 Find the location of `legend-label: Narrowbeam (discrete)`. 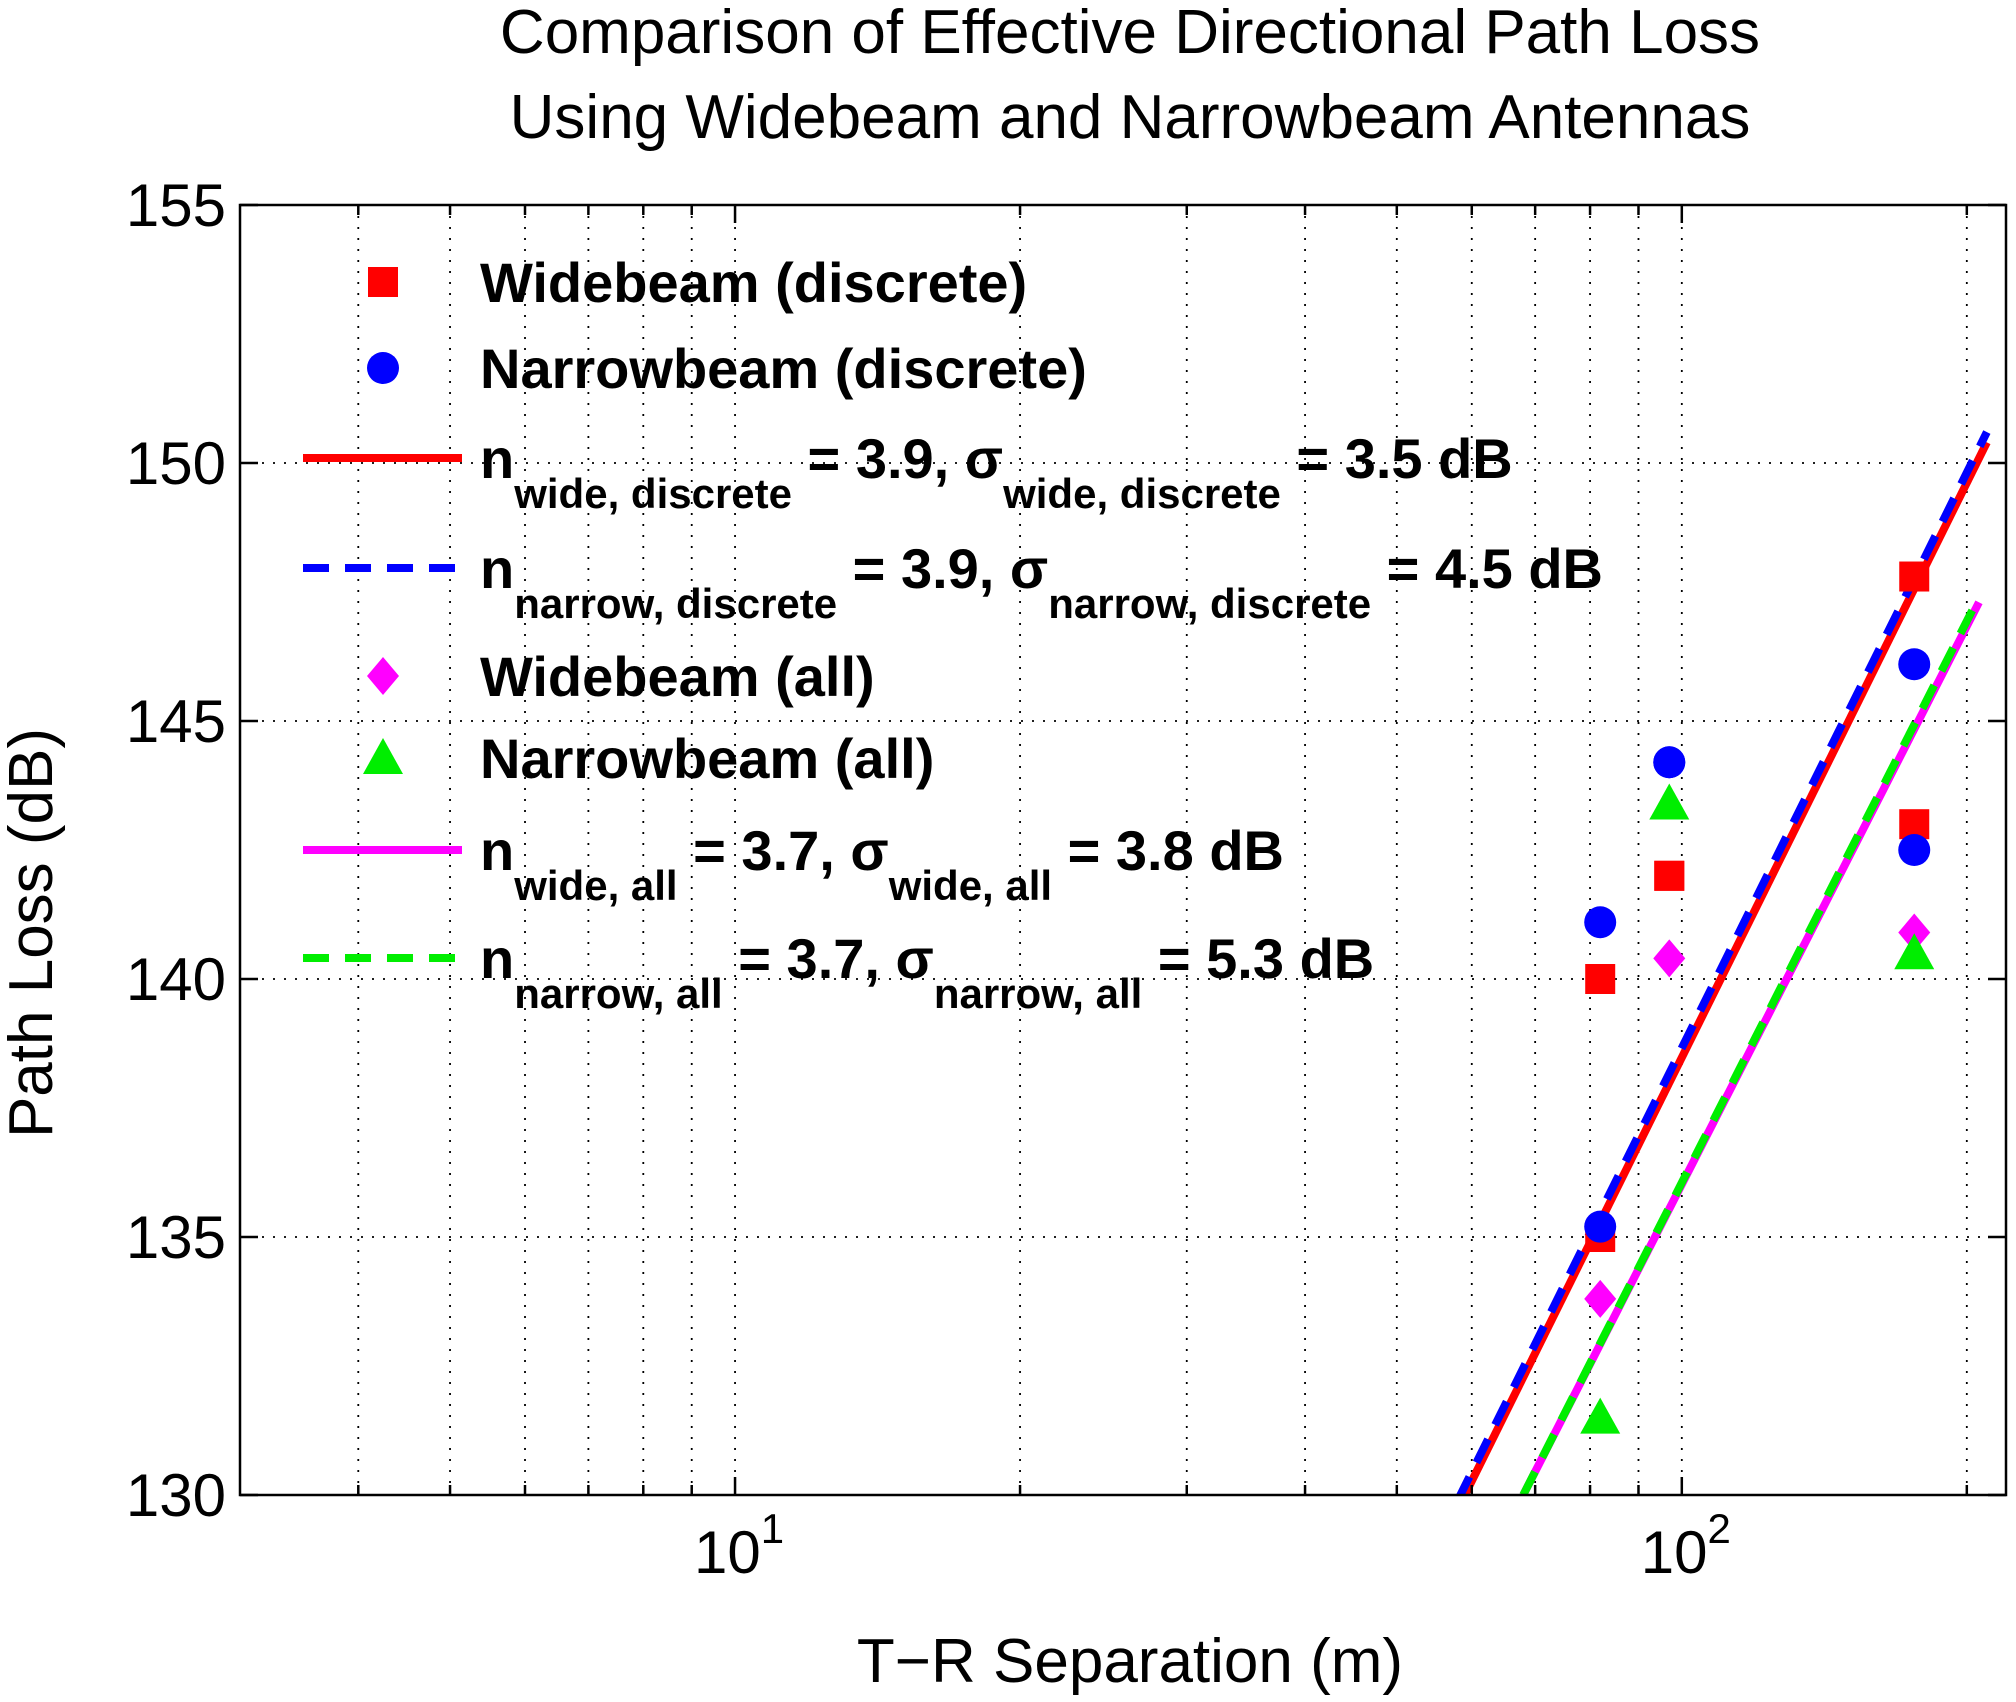

legend-label: Narrowbeam (discrete) is located at coordinates (783, 368).